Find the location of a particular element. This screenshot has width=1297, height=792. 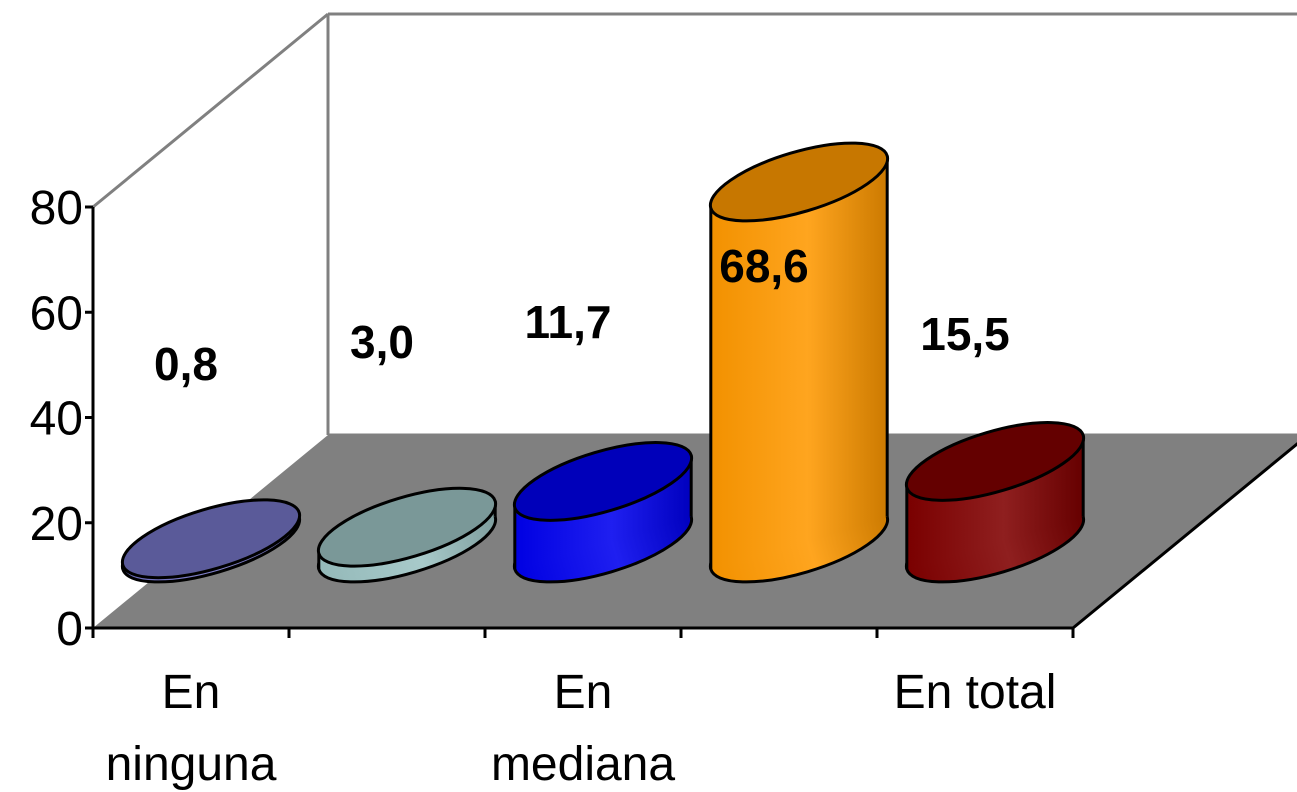

y-tick-label: 80 is located at coordinates (56, 208).